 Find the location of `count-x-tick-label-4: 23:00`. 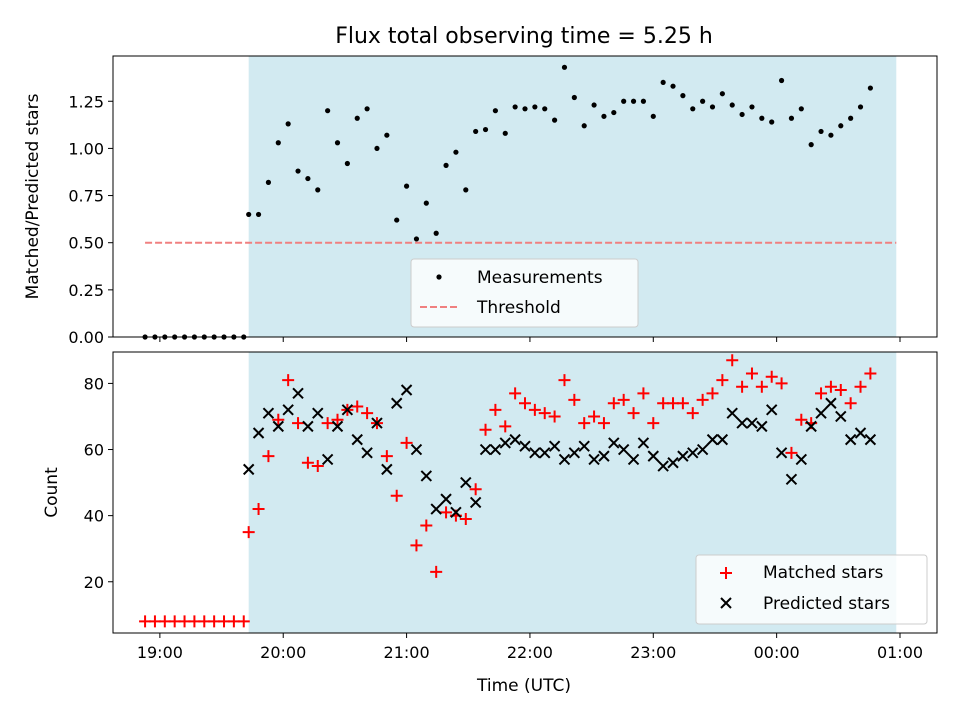

count-x-tick-label-4: 23:00 is located at coordinates (653, 652).